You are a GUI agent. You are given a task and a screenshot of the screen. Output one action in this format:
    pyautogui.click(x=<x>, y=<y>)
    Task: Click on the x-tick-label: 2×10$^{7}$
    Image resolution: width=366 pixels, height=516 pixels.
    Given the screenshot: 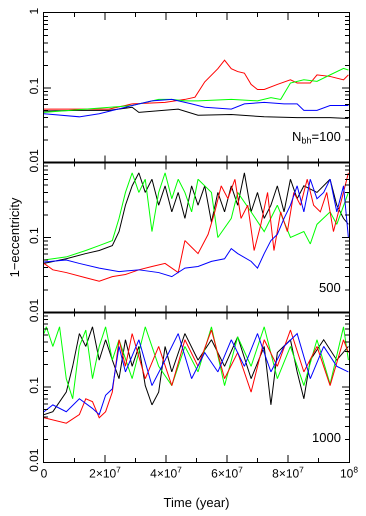 What is the action you would take?
    pyautogui.click(x=105, y=472)
    